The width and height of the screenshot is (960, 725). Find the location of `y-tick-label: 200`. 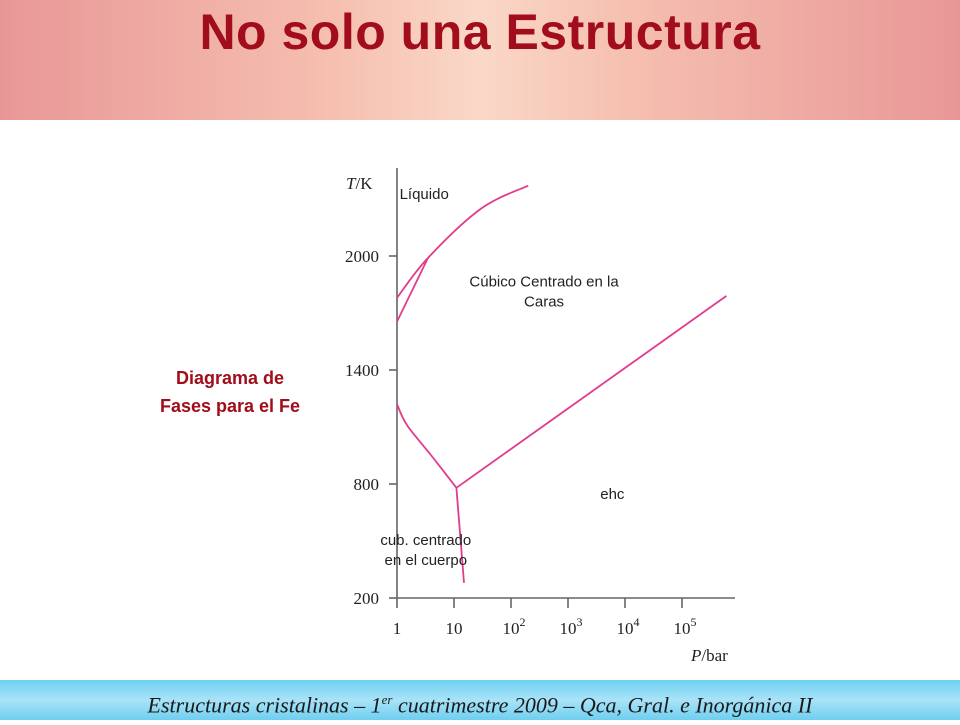

y-tick-label: 200 is located at coordinates (367, 598).